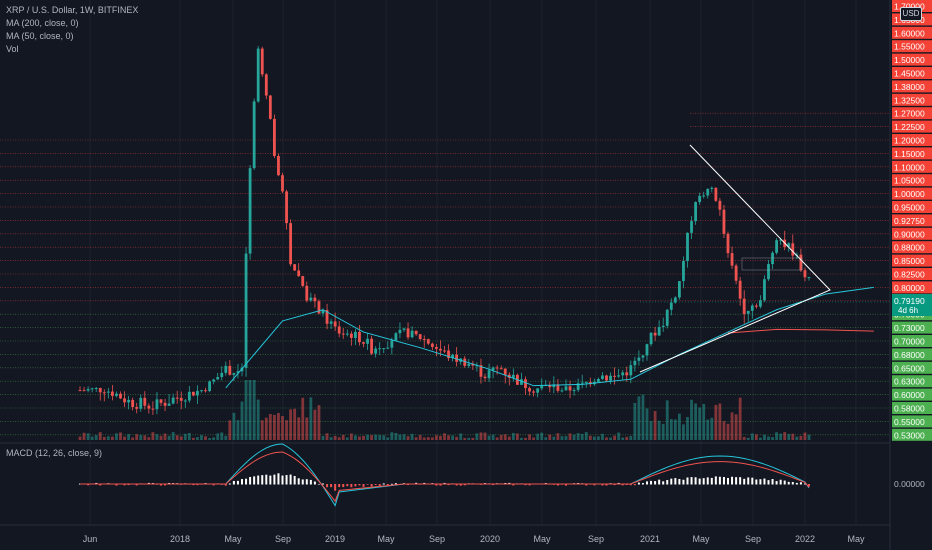 The height and width of the screenshot is (550, 932). What do you see at coordinates (911, 14) in the screenshot?
I see `currency-badge: USD` at bounding box center [911, 14].